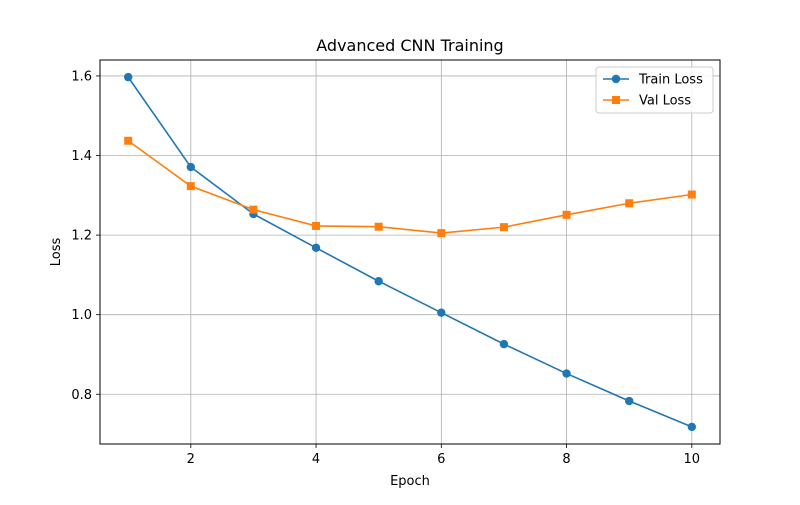 Image resolution: width=800 pixels, height=505 pixels. I want to click on legend-train-loss-marker, so click(616, 79).